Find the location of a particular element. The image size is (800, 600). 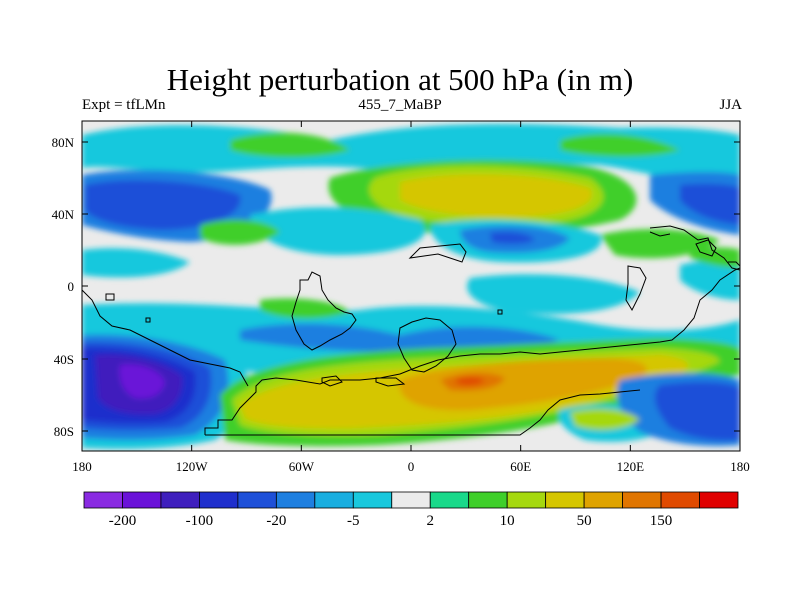

contour-indian-cyan is located at coordinates (710, 280).